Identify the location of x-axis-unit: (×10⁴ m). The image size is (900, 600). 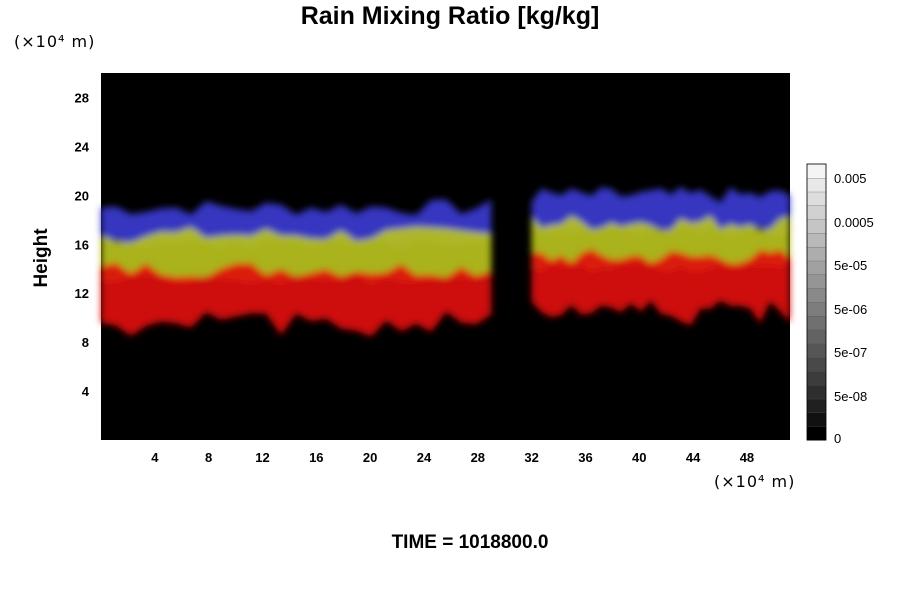
(755, 481).